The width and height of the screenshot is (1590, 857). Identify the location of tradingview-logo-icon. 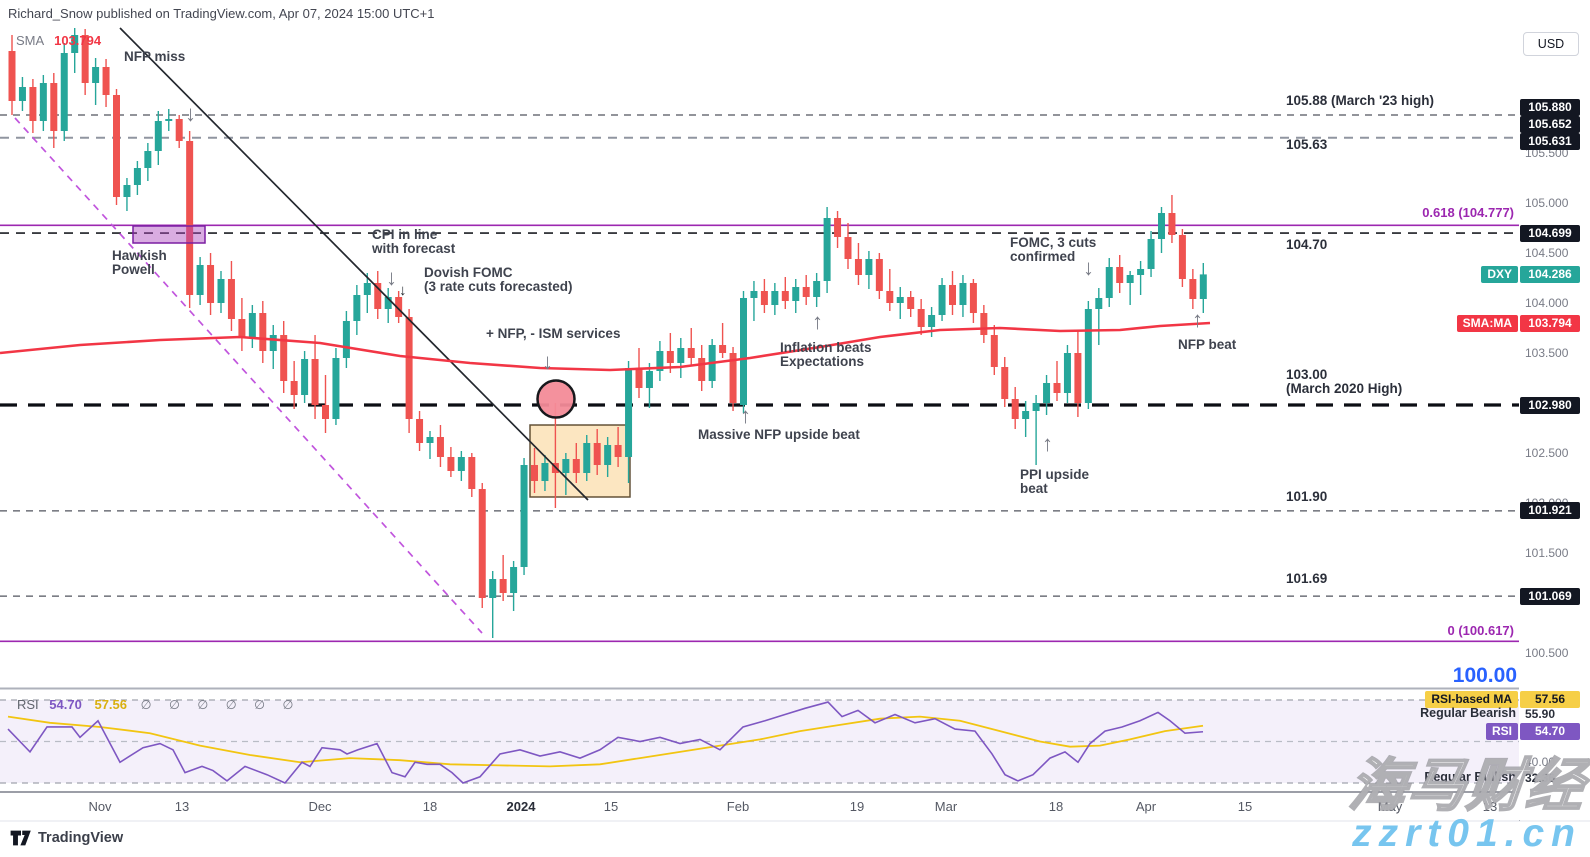
(20, 838).